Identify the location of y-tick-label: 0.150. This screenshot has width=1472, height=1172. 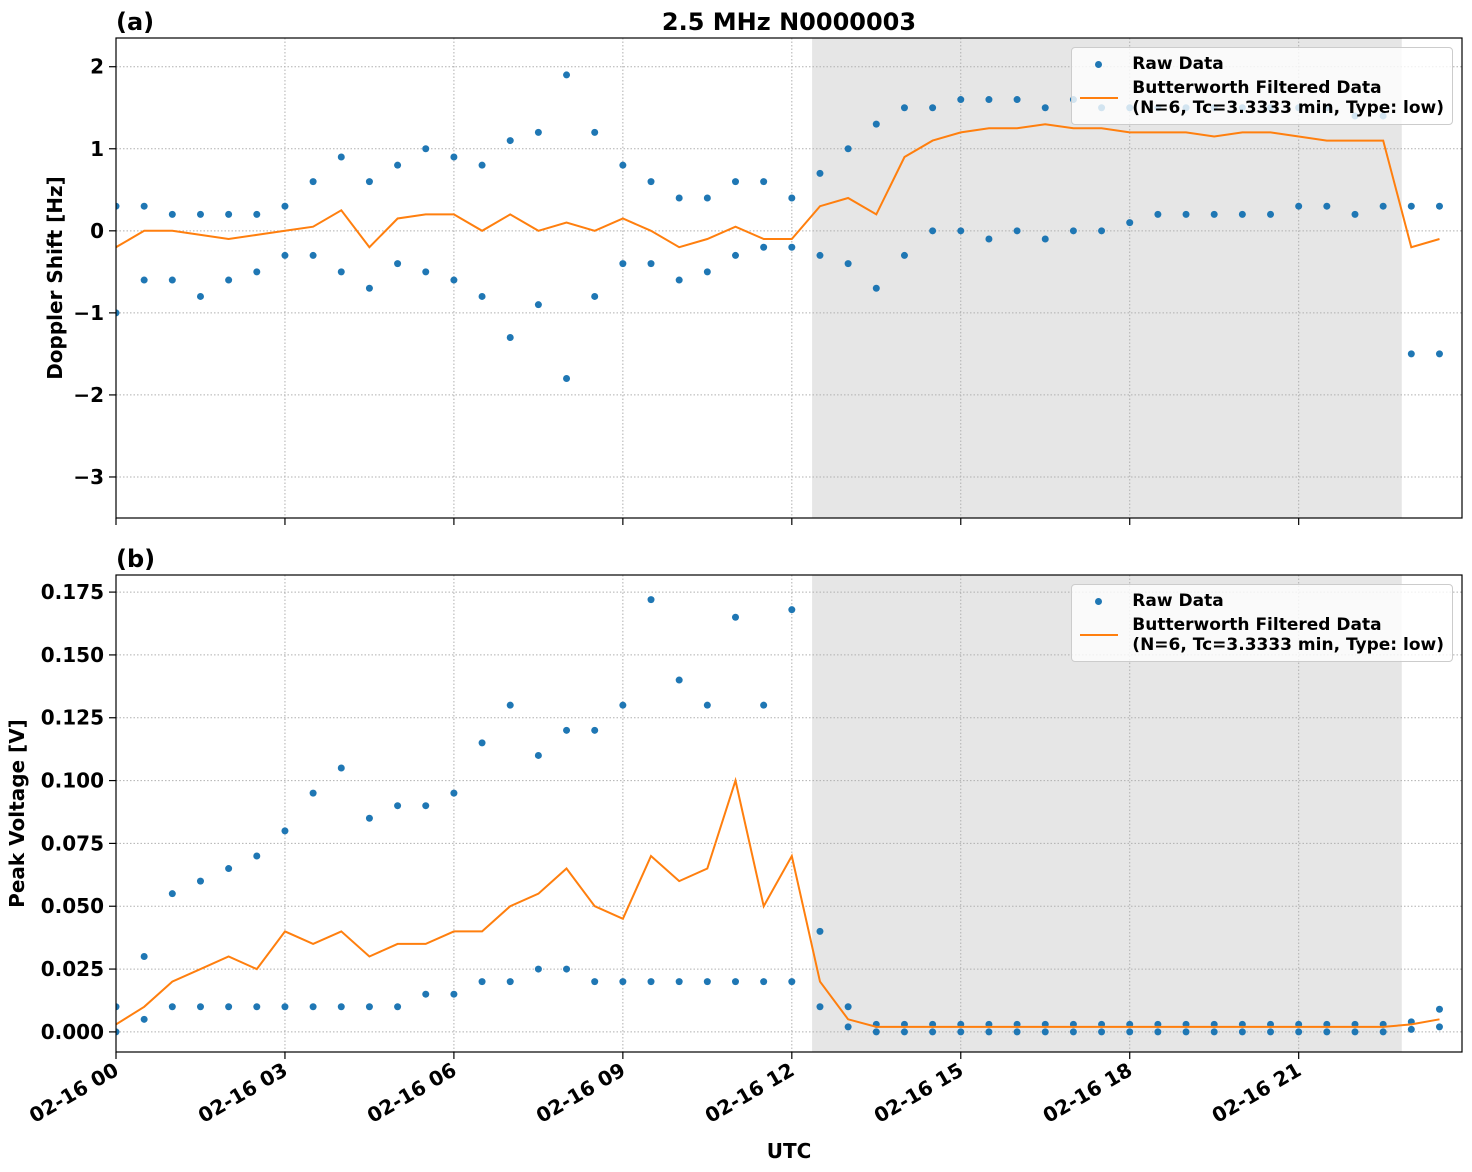
(72, 655).